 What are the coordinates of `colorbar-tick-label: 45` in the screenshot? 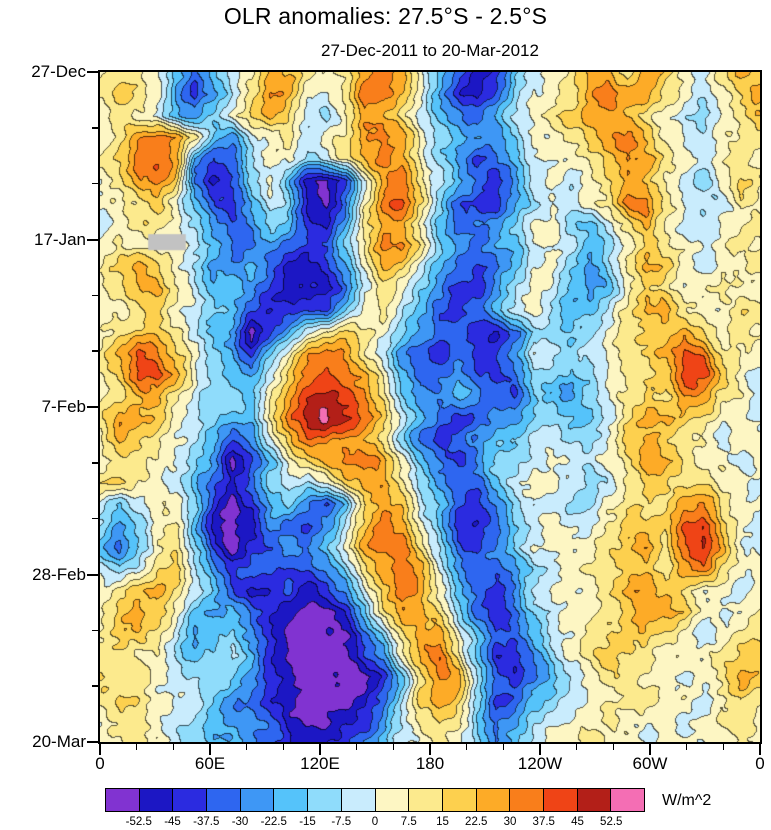 It's located at (577, 822).